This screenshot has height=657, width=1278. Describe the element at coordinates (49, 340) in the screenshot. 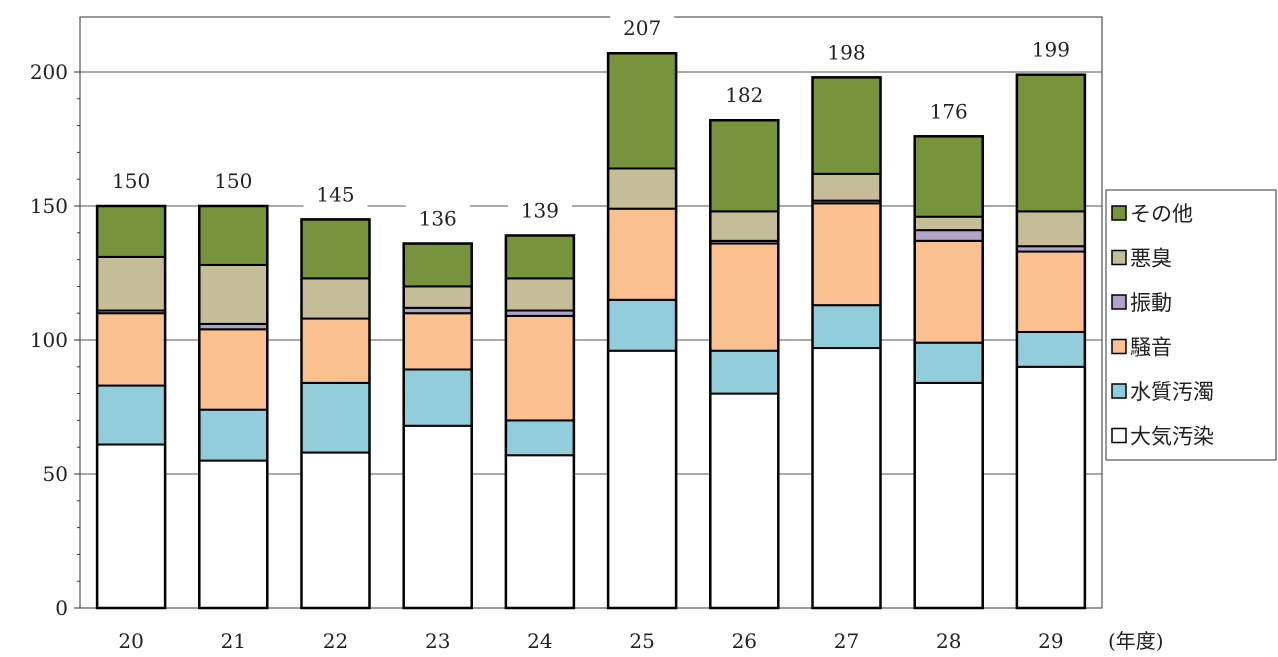

I see `y-tick-label: 100` at that location.